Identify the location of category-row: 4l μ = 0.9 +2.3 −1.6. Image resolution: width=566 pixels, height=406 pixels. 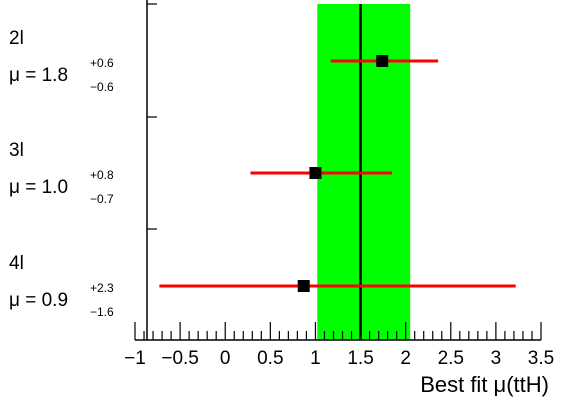
(262, 286).